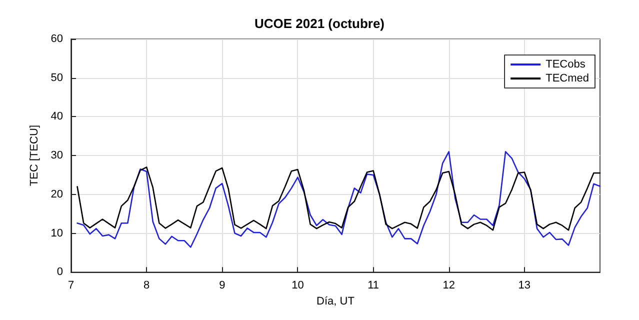 The width and height of the screenshot is (639, 320). What do you see at coordinates (56, 78) in the screenshot?
I see `y-tick-label: 50` at bounding box center [56, 78].